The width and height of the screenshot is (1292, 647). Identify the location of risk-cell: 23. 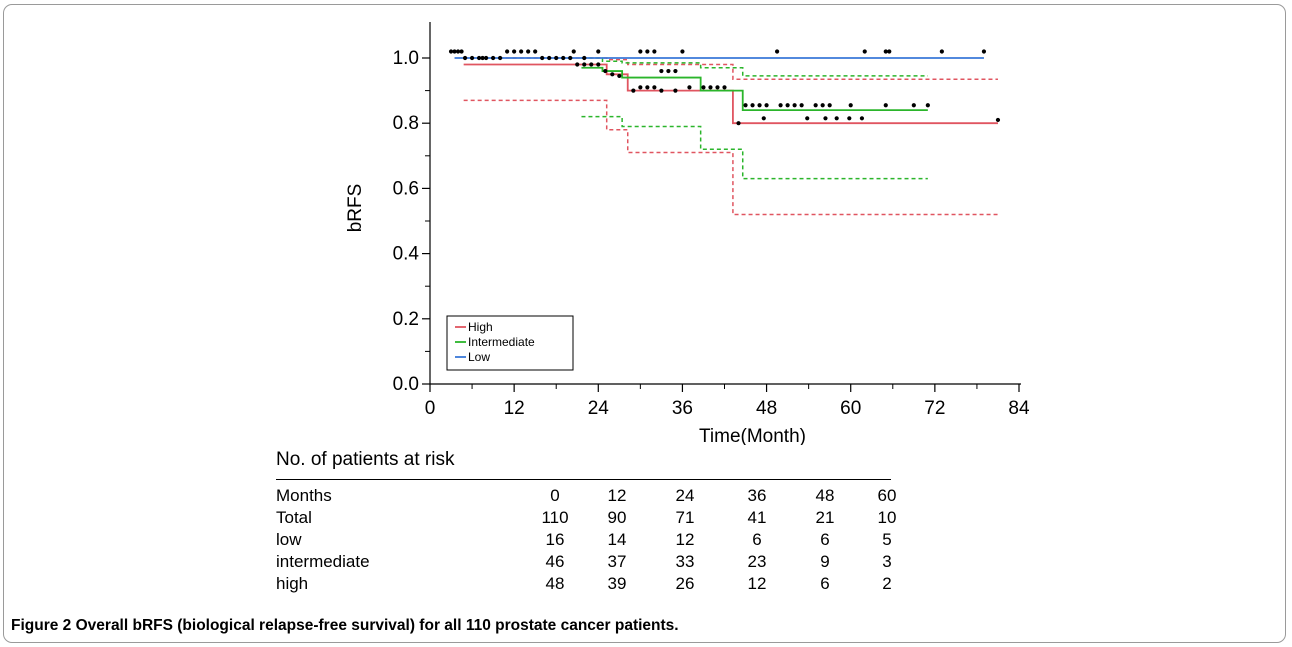
(757, 561).